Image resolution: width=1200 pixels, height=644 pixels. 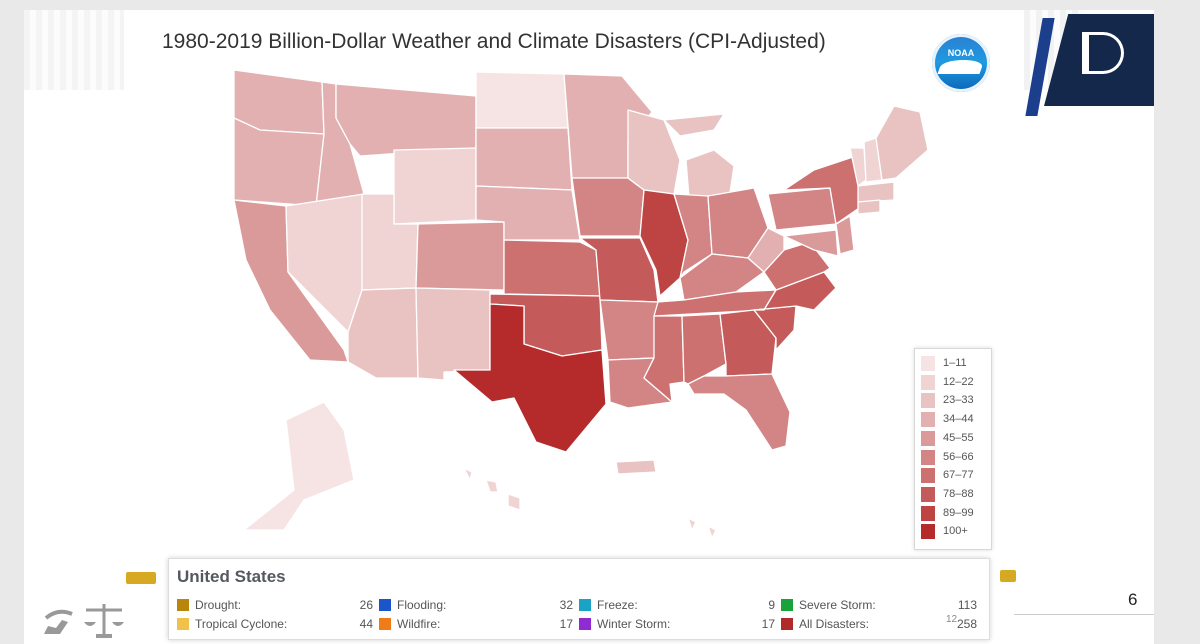 I want to click on legend-item: 12–22, so click(x=954, y=382).